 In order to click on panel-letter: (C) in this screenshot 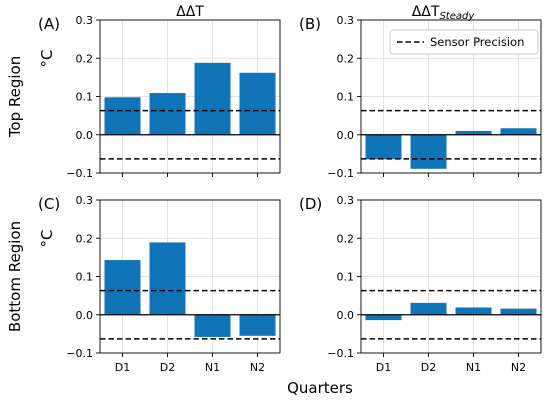, I will do `click(49, 204)`.